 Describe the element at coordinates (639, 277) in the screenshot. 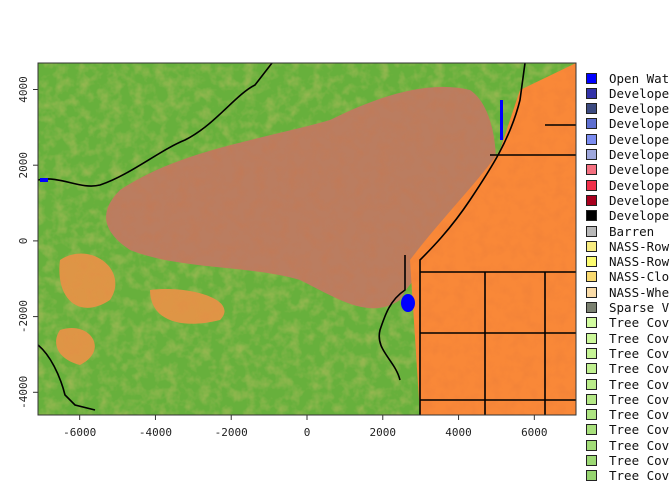

I see `legend-label: NASS-Clo` at that location.